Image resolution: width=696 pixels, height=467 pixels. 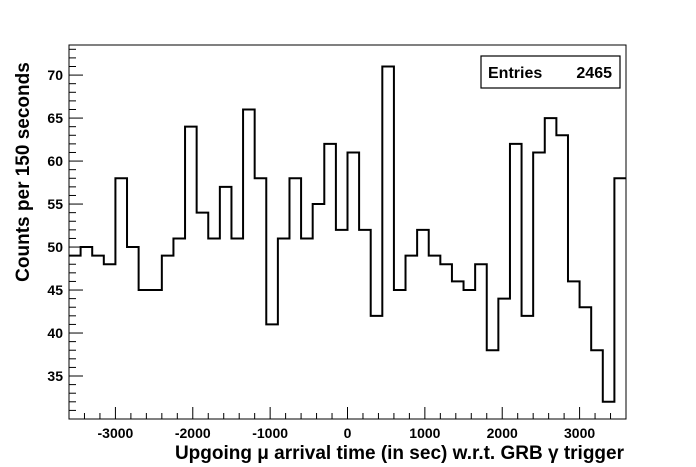 What do you see at coordinates (515, 73) in the screenshot?
I see `stats-entries-label: Entries` at bounding box center [515, 73].